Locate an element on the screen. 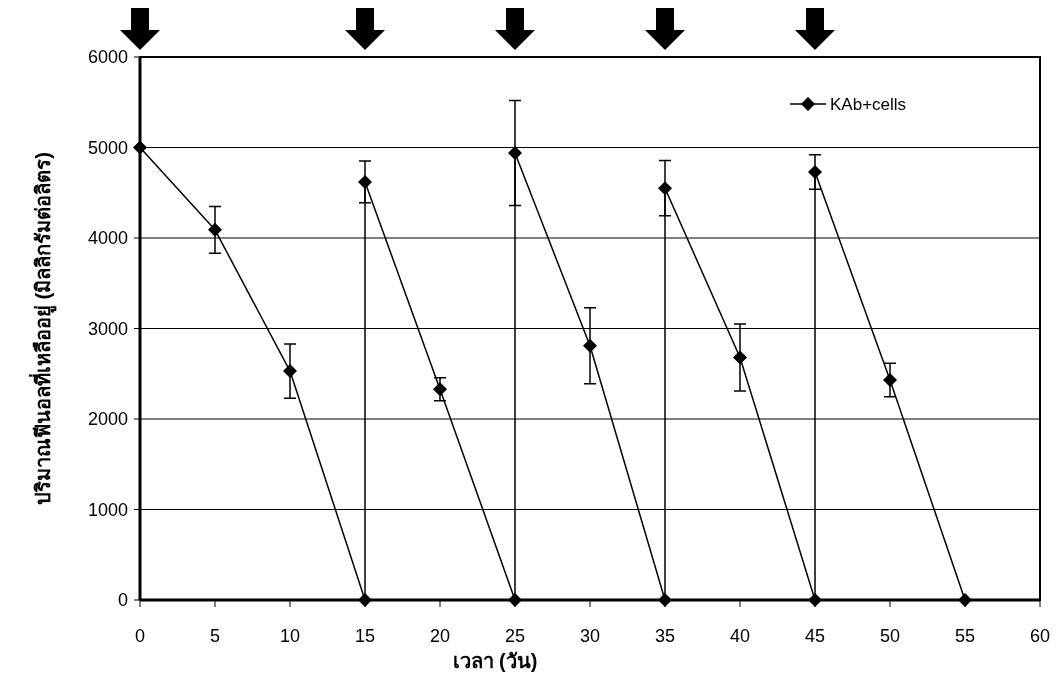 This screenshot has width=1061, height=696. x-tick-label: 30 is located at coordinates (590, 636).